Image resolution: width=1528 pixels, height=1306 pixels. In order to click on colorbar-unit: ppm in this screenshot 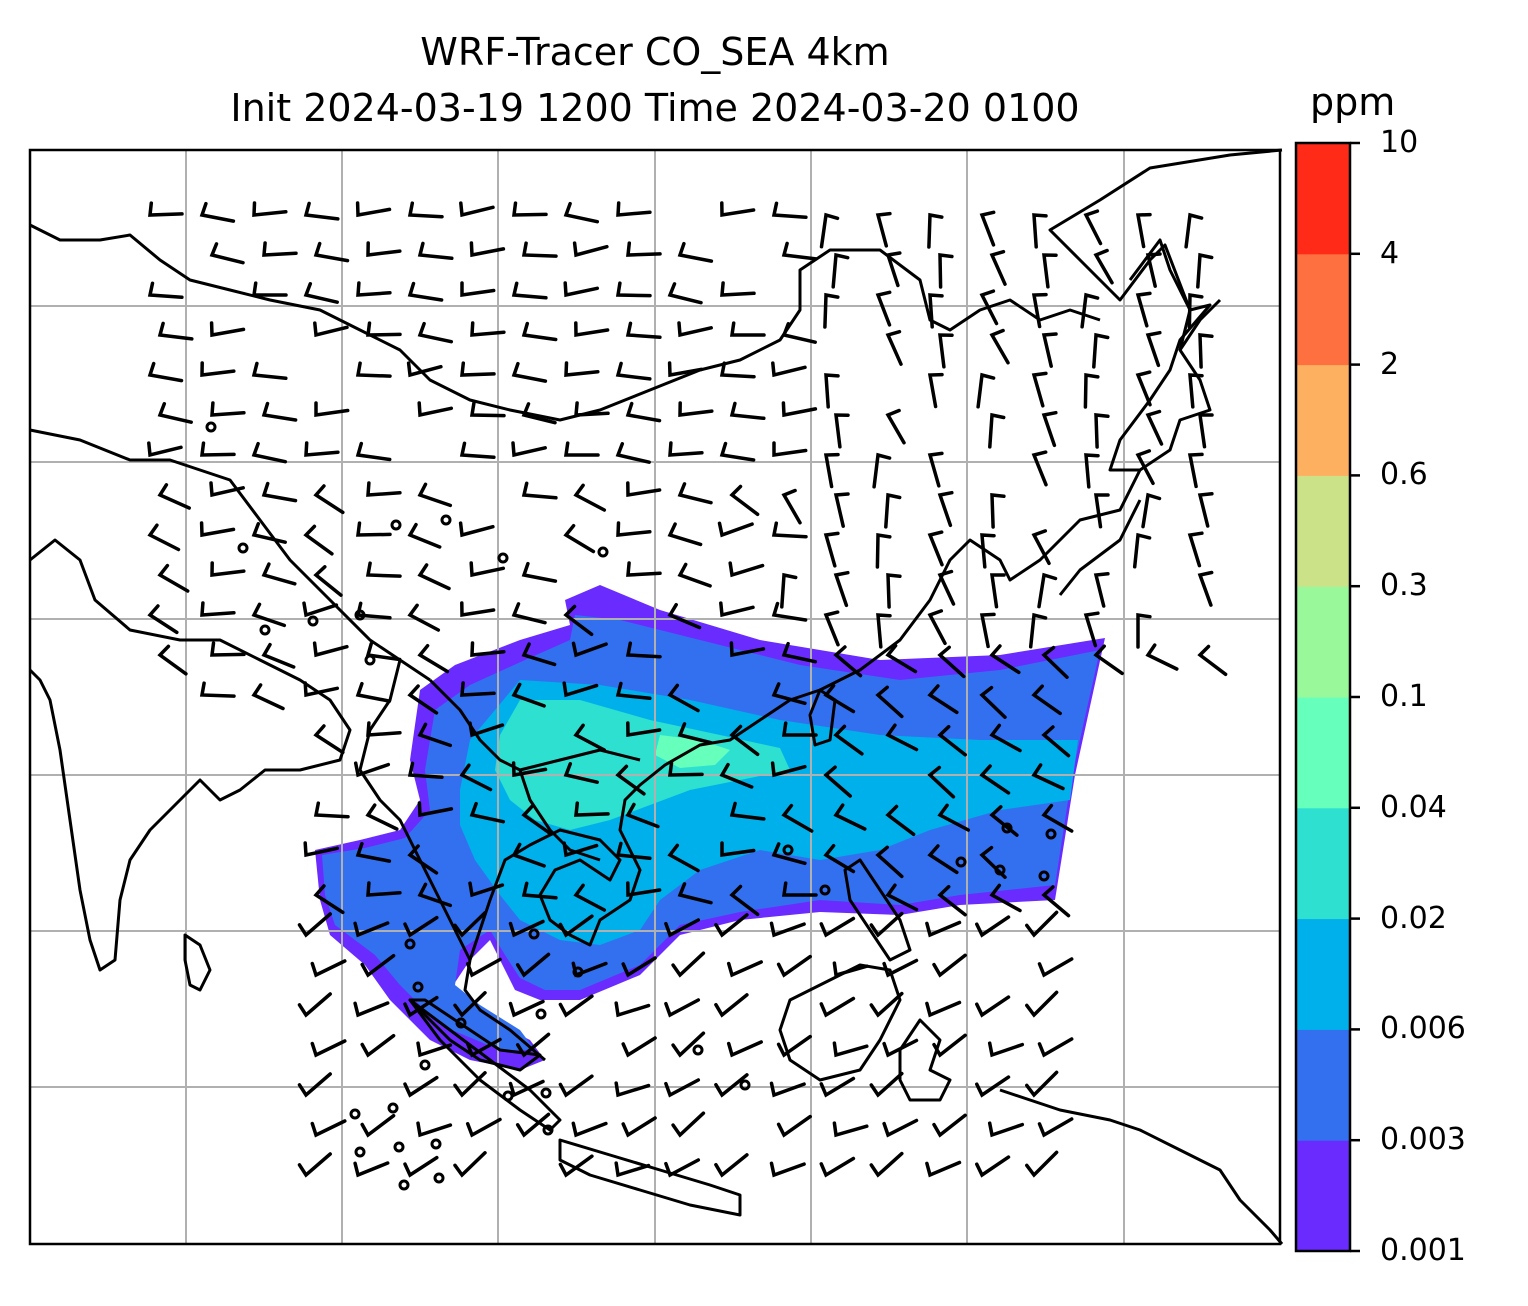, I will do `click(1353, 102)`.